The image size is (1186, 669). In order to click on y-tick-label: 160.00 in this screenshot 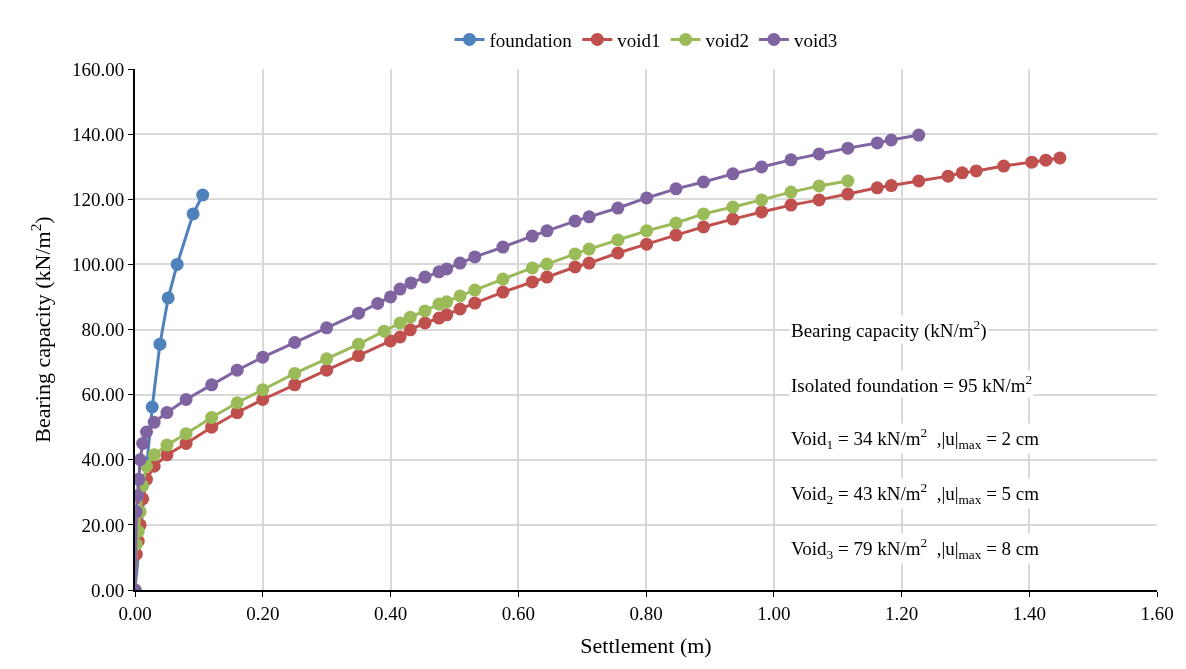, I will do `click(98, 69)`.